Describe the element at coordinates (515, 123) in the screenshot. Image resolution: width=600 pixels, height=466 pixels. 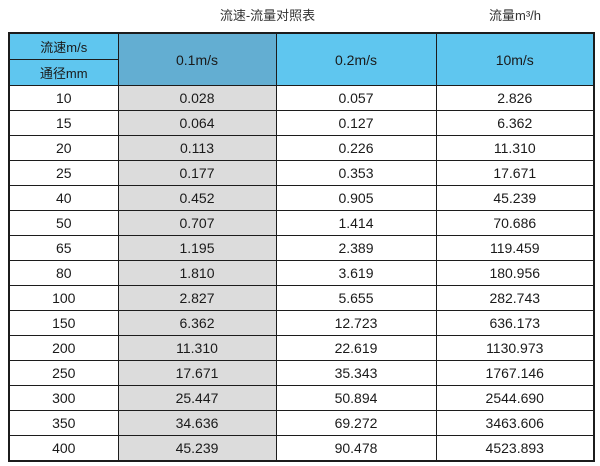
I see `flow-value-cell-10ms: 6.362` at that location.